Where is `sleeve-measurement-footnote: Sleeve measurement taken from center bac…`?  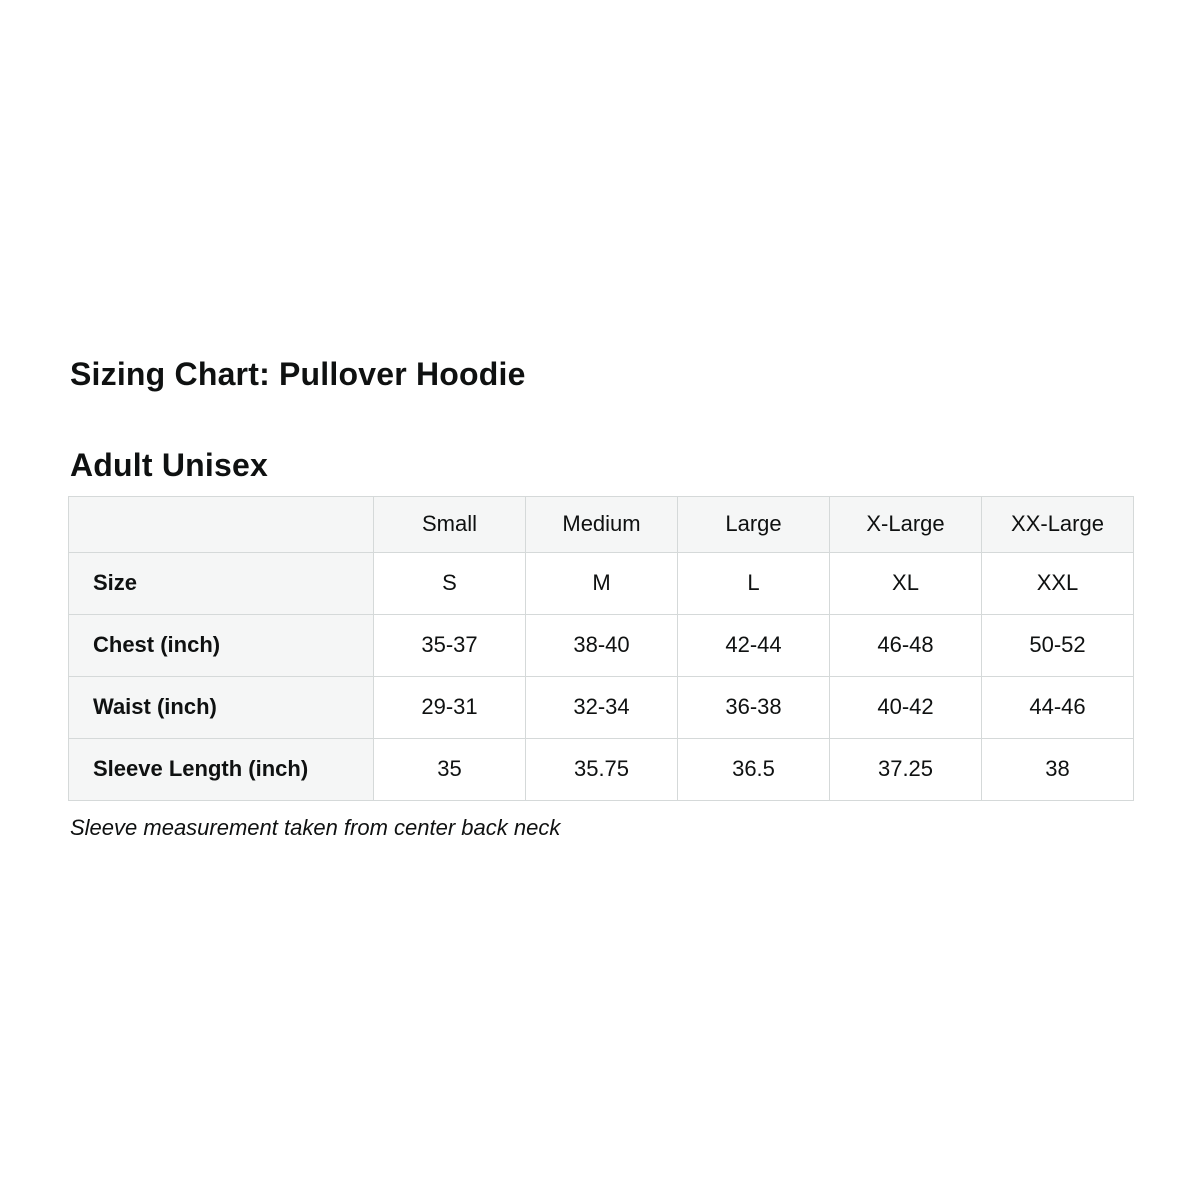
sleeve-measurement-footnote: Sleeve measurement taken from center bac… is located at coordinates (315, 827).